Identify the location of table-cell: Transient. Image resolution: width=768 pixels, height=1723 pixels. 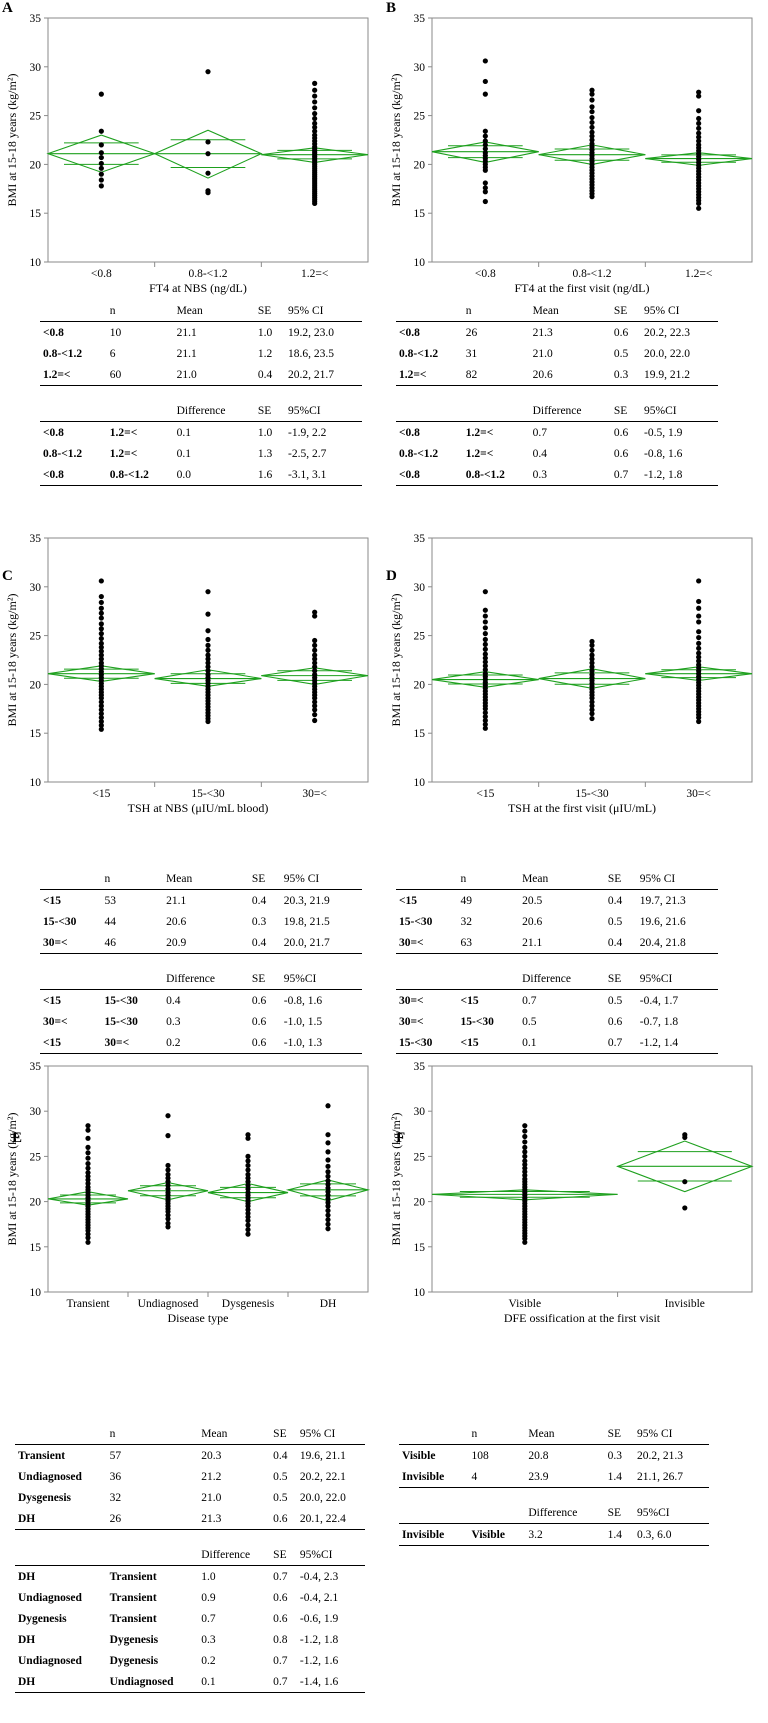
(133, 1576).